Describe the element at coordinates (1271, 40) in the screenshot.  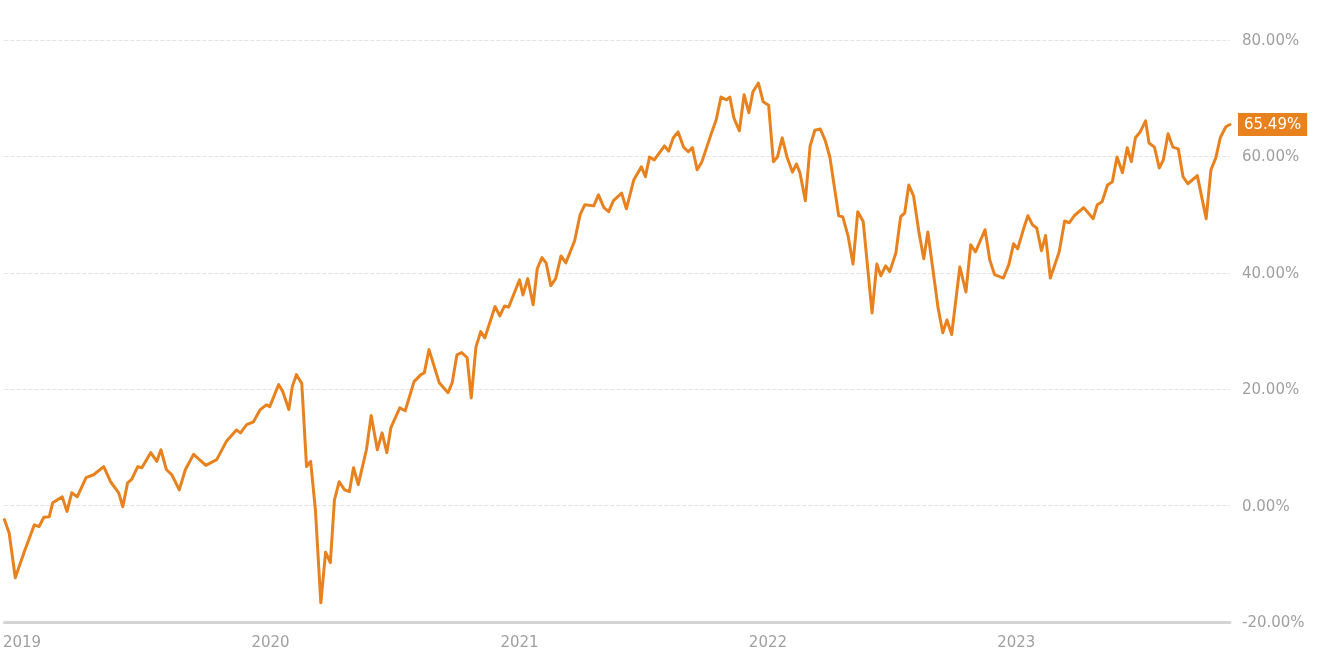
I see `y-tick-label: 80.00%` at that location.